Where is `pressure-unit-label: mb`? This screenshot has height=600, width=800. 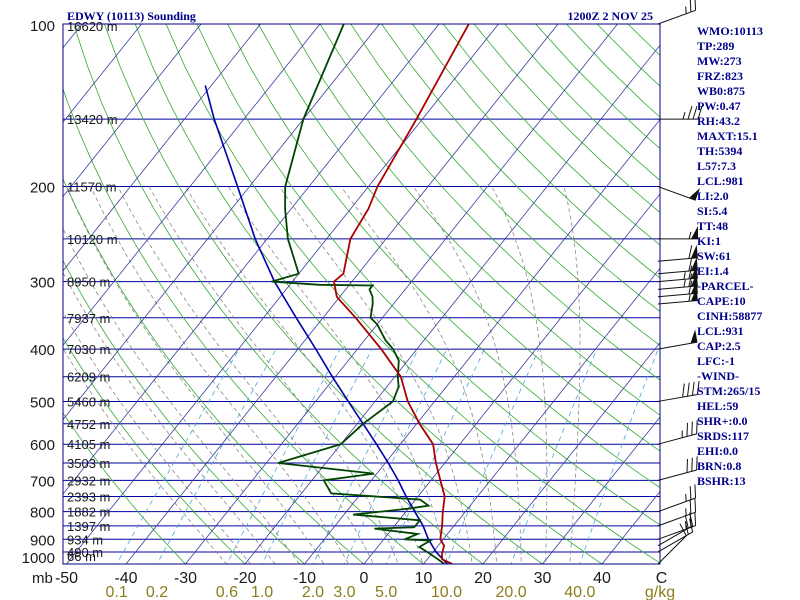 pressure-unit-label: mb is located at coordinates (42, 578).